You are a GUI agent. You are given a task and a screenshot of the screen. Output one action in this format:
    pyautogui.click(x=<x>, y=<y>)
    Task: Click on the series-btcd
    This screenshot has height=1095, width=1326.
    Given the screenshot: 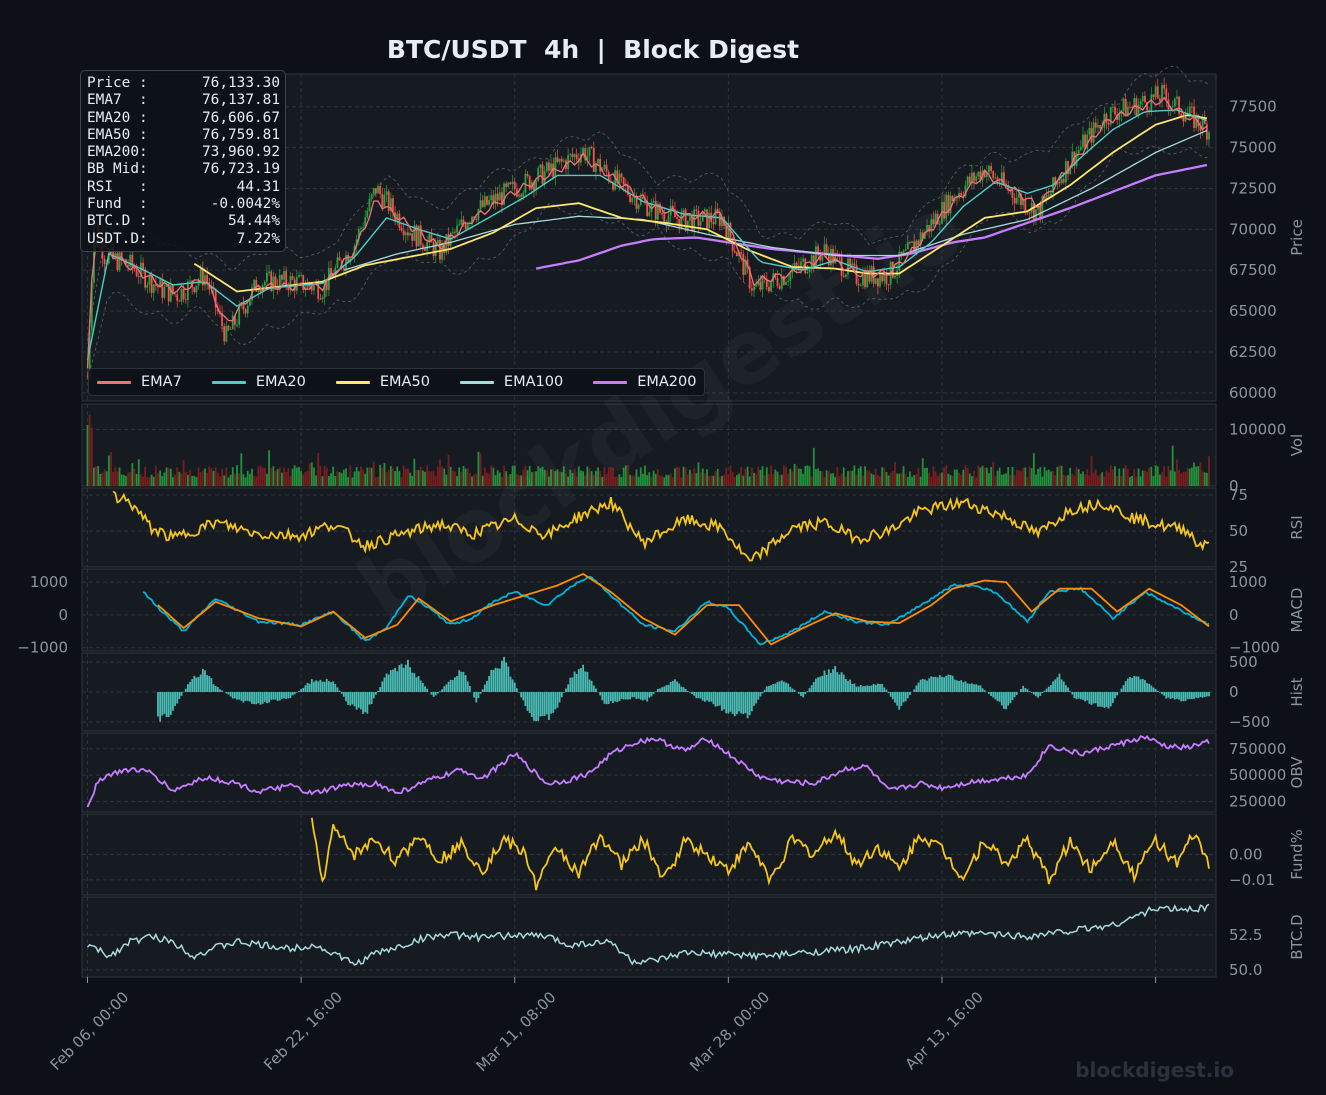 What is the action you would take?
    pyautogui.click(x=648, y=934)
    